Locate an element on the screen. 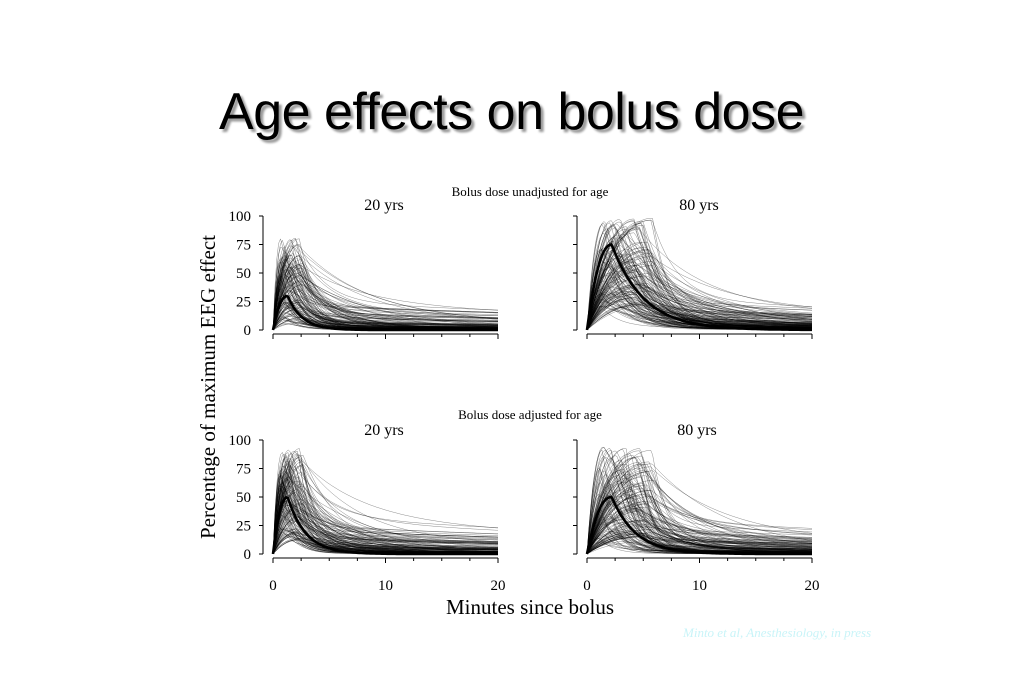  x-tick-label: 20 is located at coordinates (498, 586).